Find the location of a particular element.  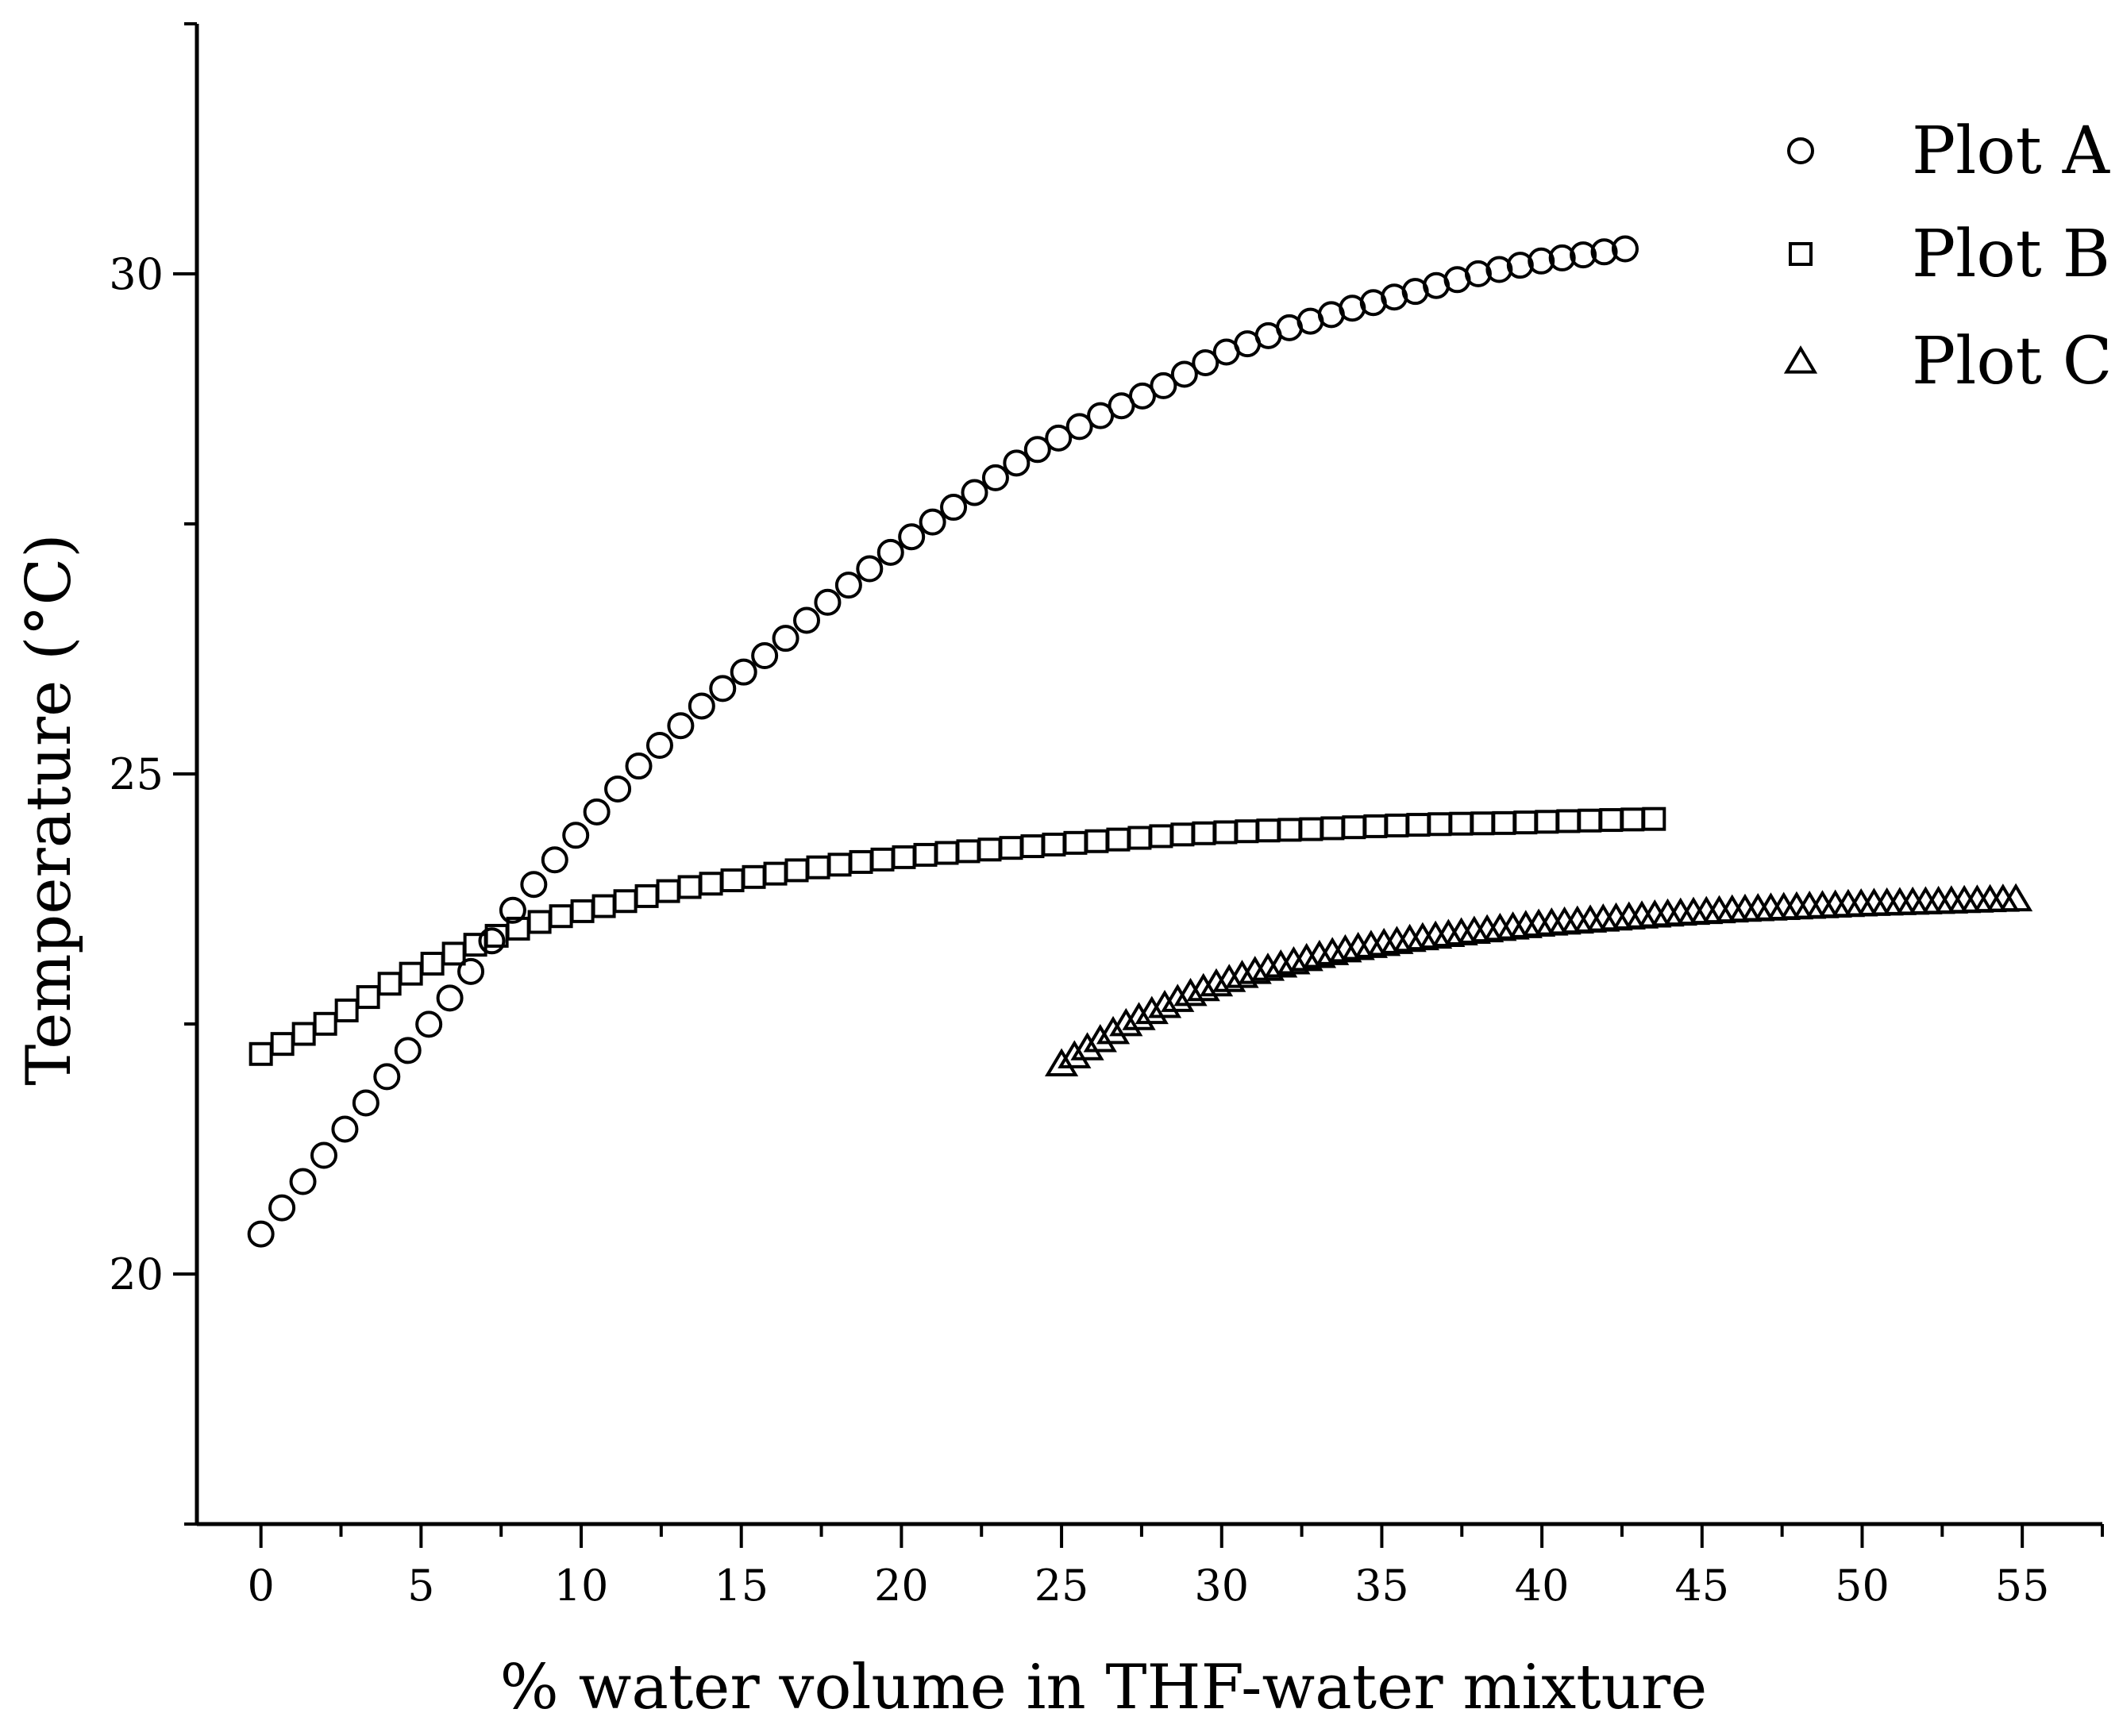

legend-label: Plot C is located at coordinates (2012, 361).